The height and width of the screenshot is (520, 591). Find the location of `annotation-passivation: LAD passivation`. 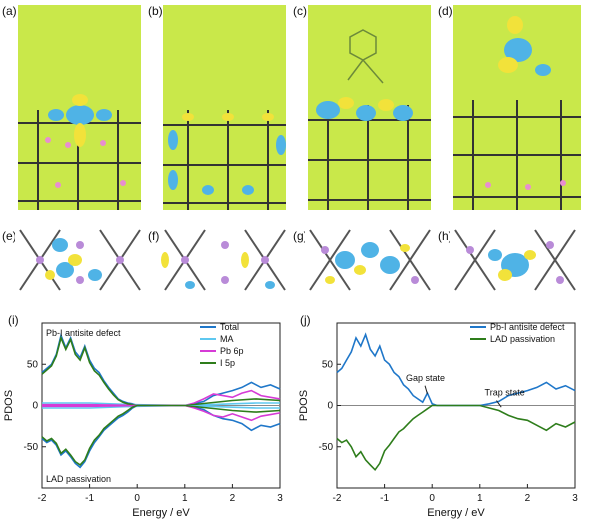

annotation-passivation: LAD passivation is located at coordinates (78, 479).